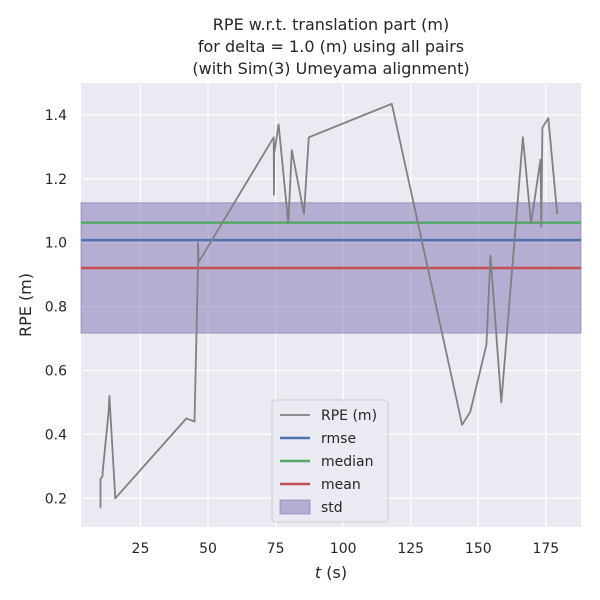 The image size is (600, 600). I want to click on x-axis-label-var: t, so click(318, 572).